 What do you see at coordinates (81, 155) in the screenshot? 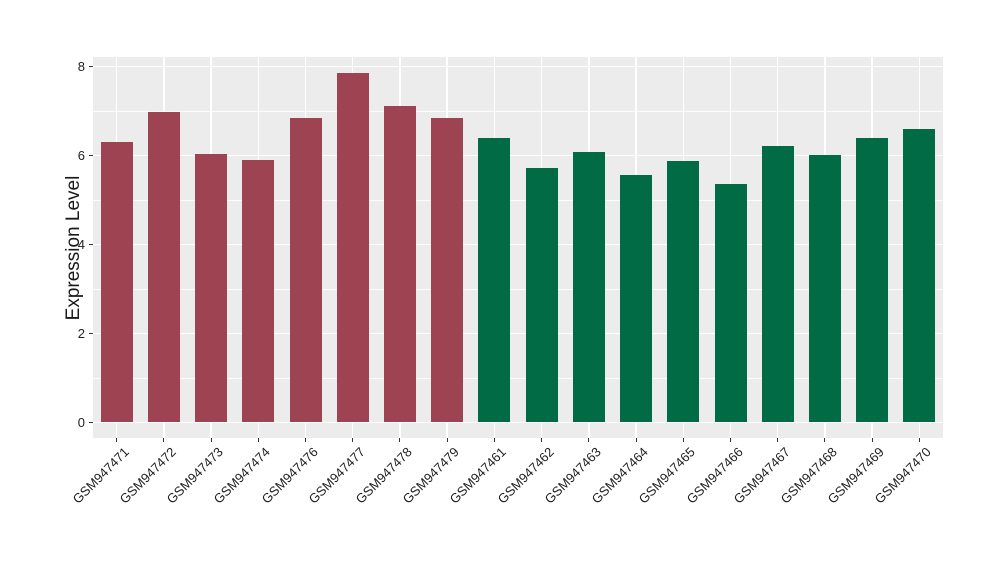
I see `y-tick-label: 6` at bounding box center [81, 155].